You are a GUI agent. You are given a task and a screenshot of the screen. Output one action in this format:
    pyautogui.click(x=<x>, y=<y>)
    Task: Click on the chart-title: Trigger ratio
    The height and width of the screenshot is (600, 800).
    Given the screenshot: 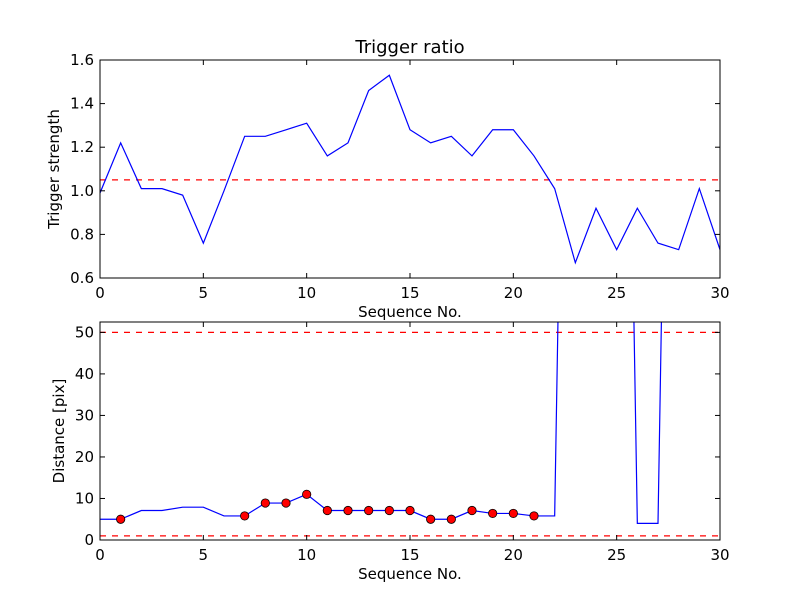 What is the action you would take?
    pyautogui.click(x=409, y=47)
    